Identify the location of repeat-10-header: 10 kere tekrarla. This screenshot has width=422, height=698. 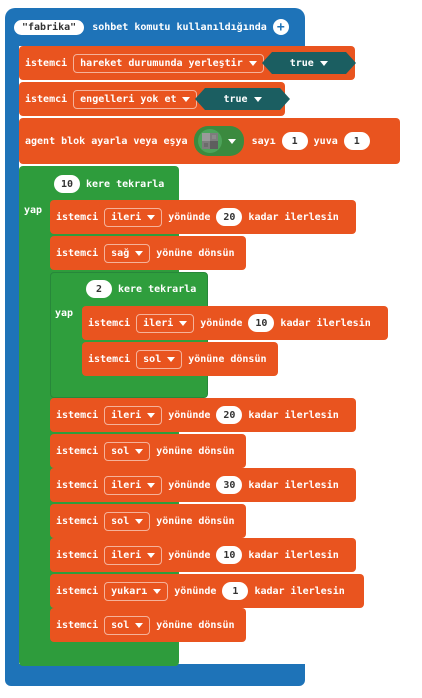
(107, 184).